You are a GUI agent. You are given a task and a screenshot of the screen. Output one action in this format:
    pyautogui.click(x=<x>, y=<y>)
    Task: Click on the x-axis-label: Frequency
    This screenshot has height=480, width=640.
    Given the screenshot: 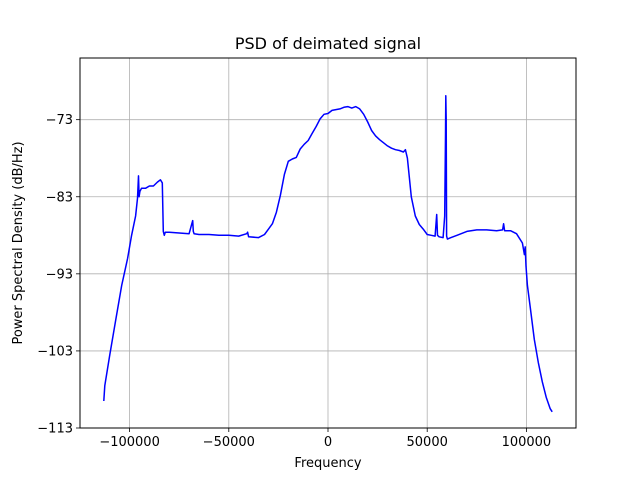 What is the action you would take?
    pyautogui.click(x=327, y=463)
    